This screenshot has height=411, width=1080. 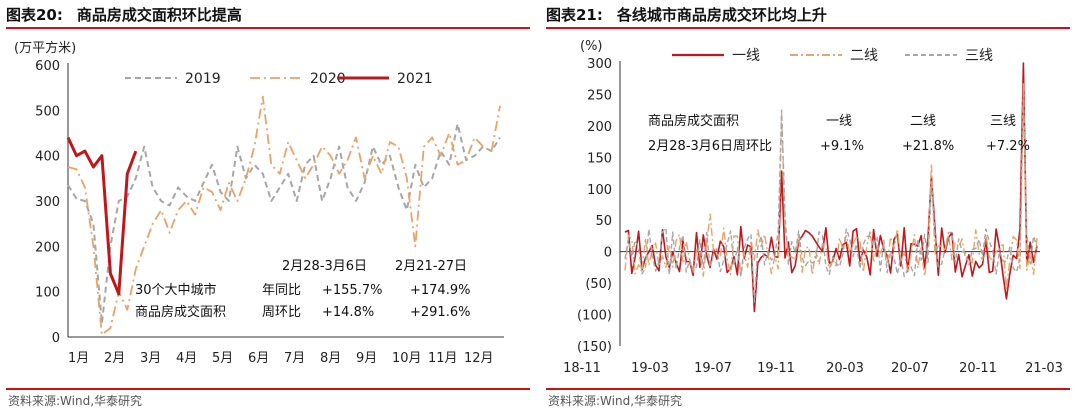 What do you see at coordinates (746, 56) in the screenshot?
I see `legend-label-一线: 一线` at bounding box center [746, 56].